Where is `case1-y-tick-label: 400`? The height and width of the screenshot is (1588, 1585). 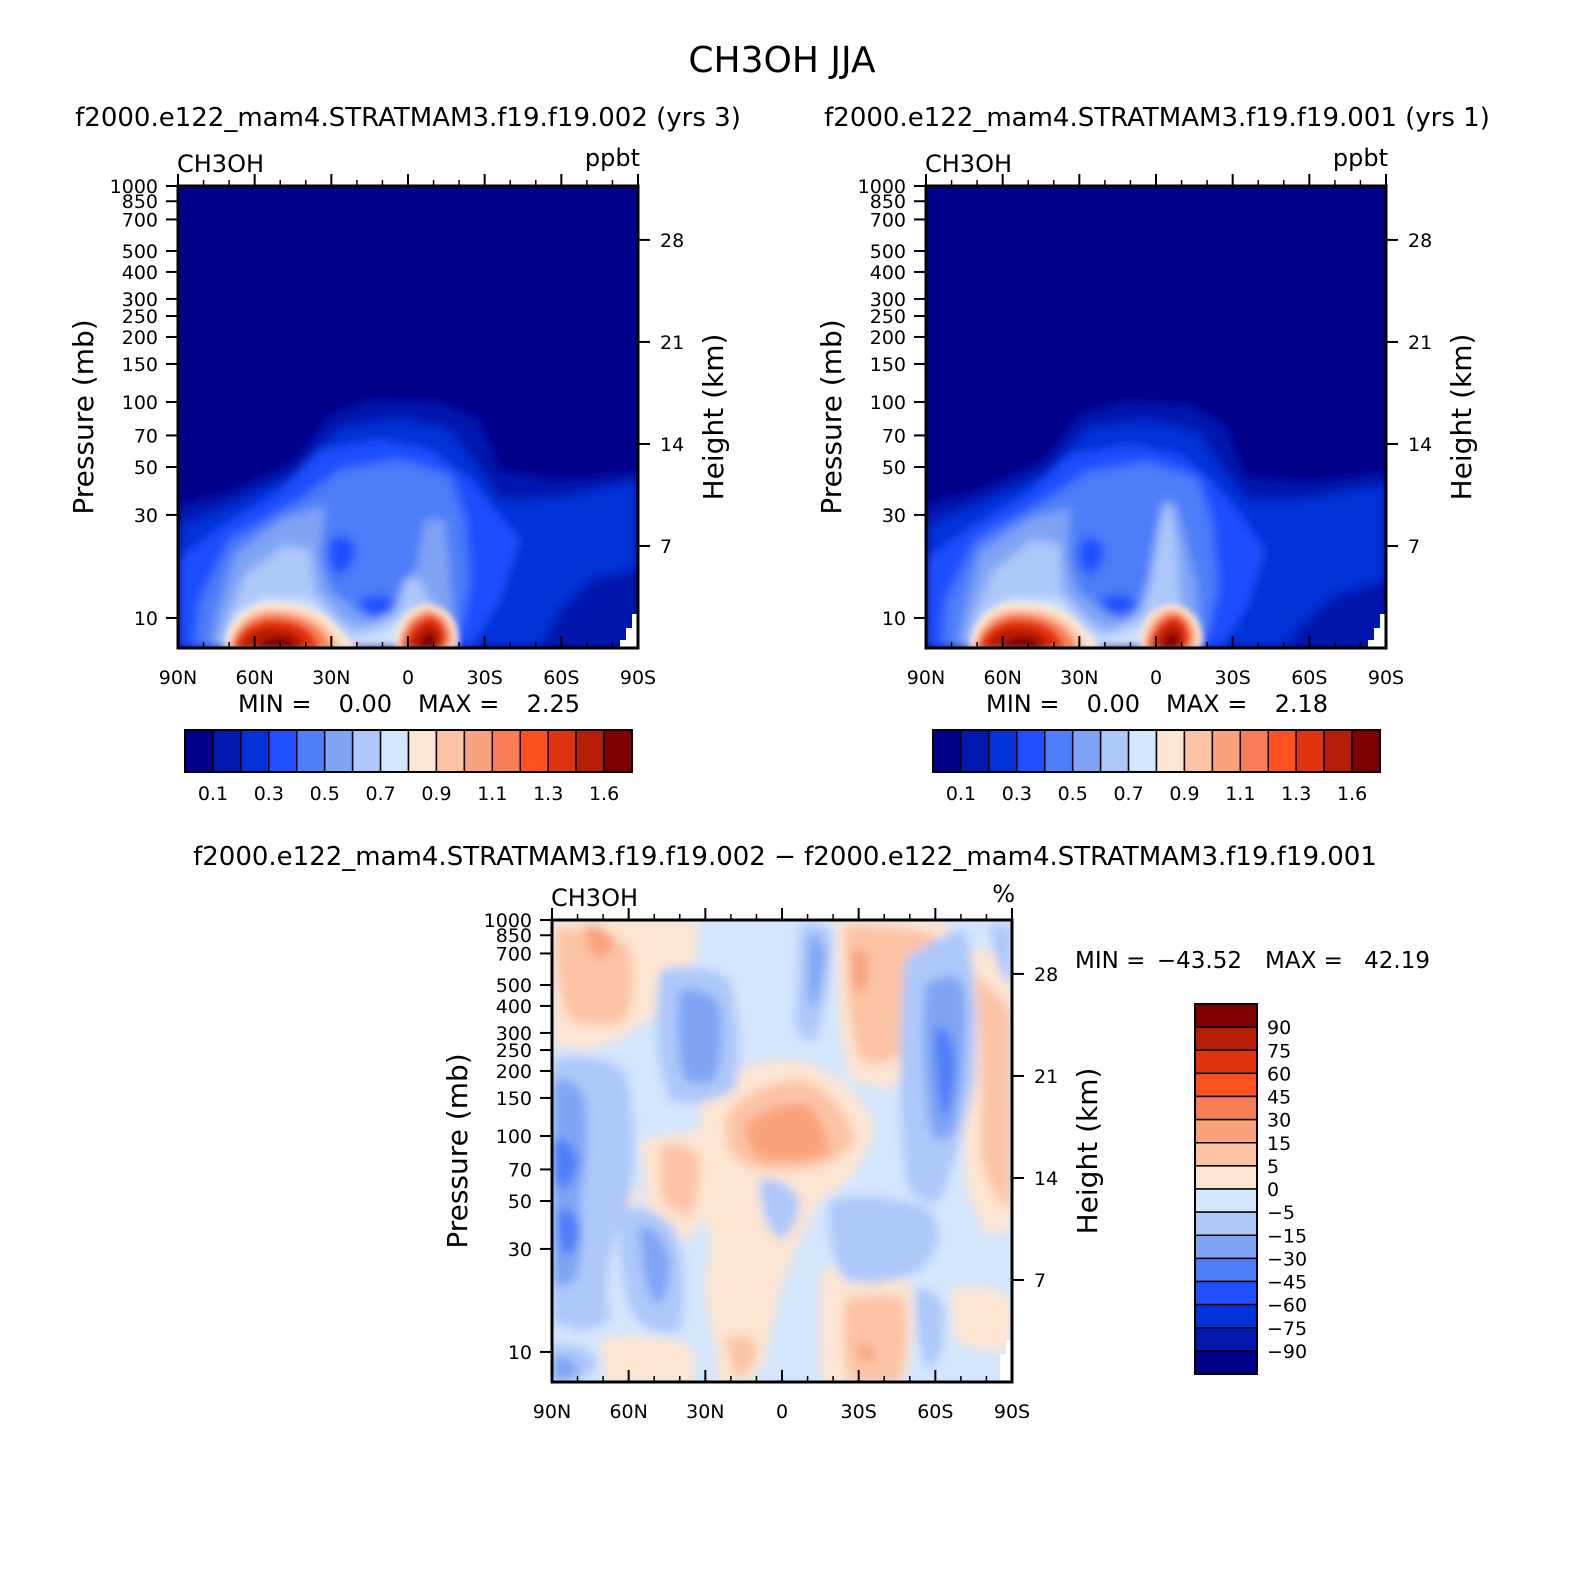
case1-y-tick-label: 400 is located at coordinates (140, 273).